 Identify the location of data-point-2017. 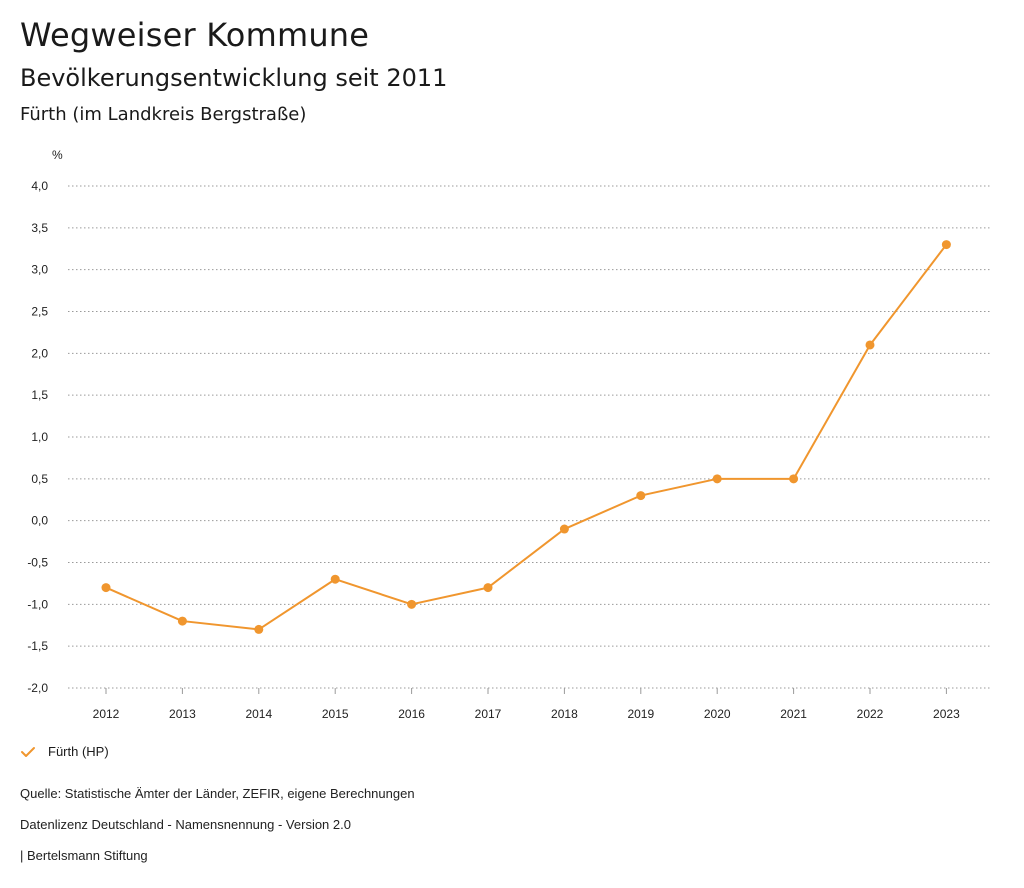
(488, 588).